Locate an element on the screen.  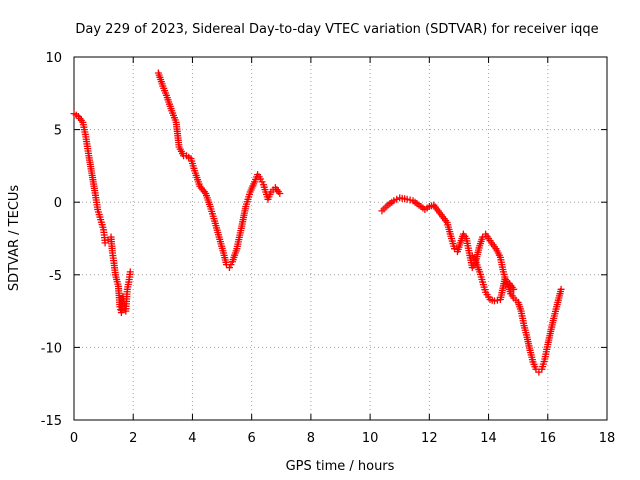
x-tick-label: 18 is located at coordinates (607, 438).